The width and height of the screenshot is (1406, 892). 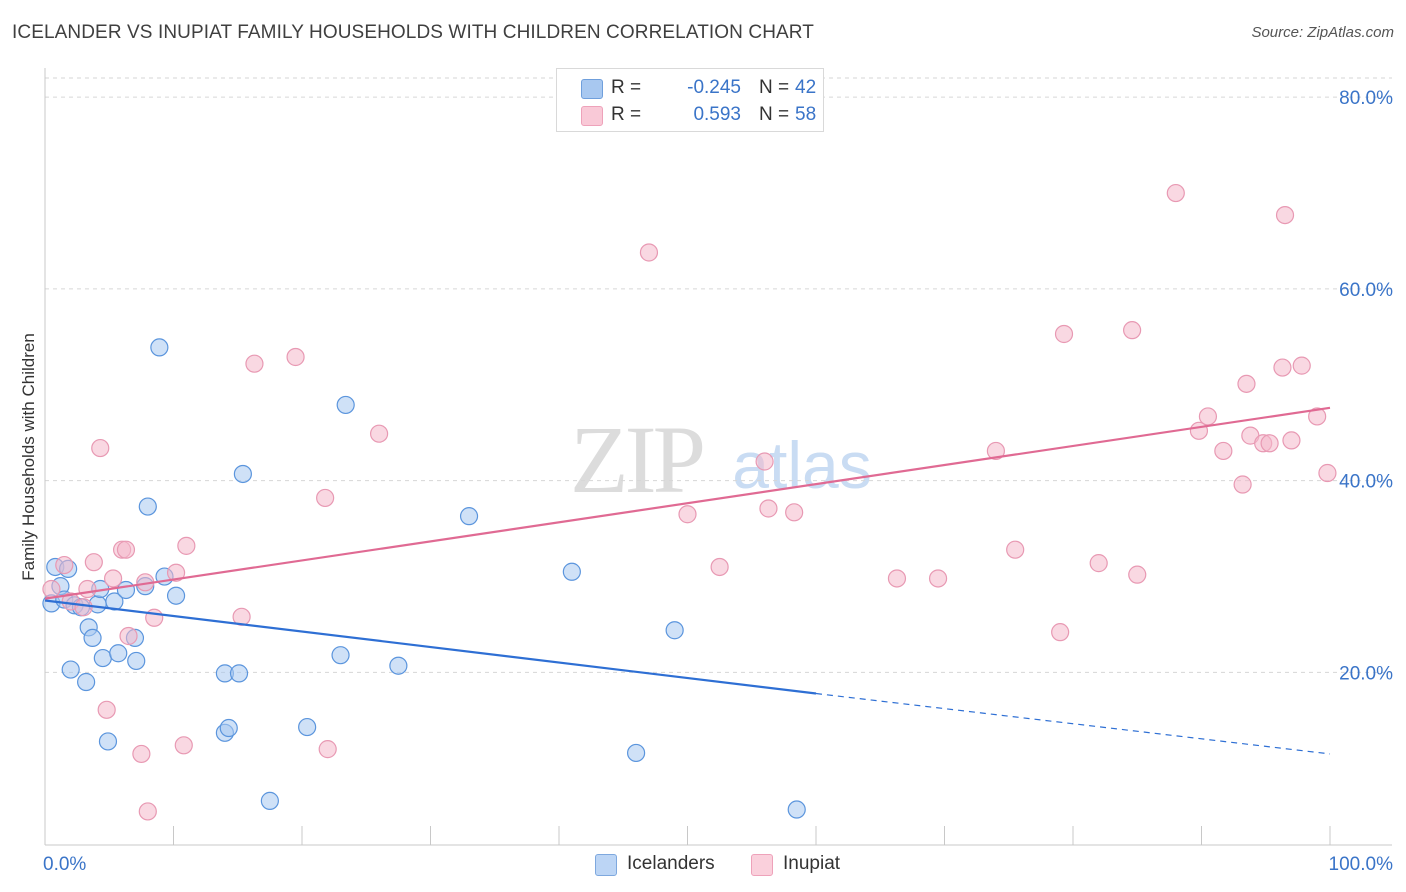 What do you see at coordinates (806, 114) in the screenshot?
I see `inupiat-n-value: 58` at bounding box center [806, 114].